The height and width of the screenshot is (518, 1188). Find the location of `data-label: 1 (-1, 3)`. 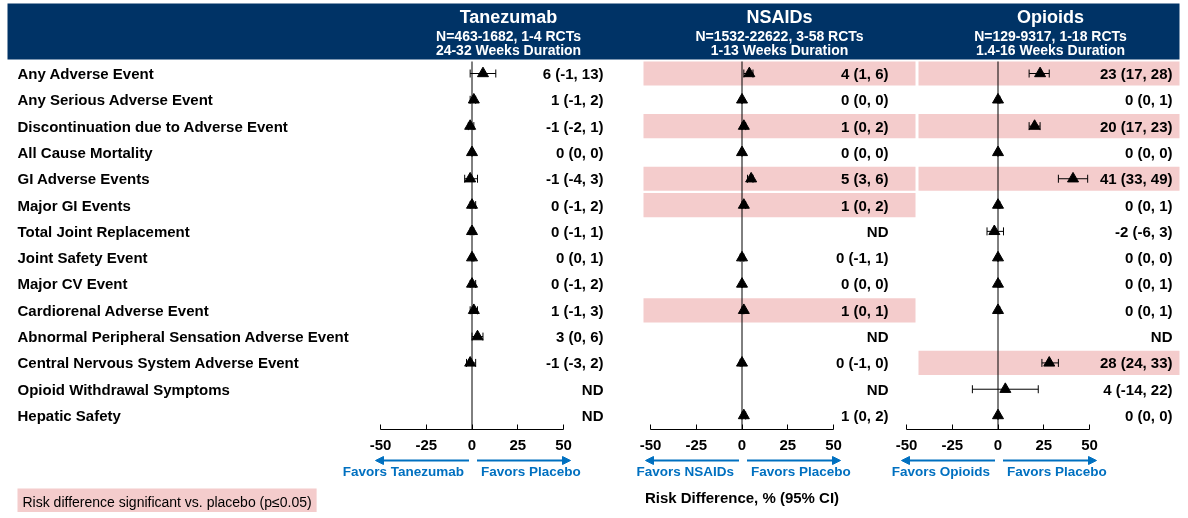

data-label: 1 (-1, 3) is located at coordinates (577, 310).